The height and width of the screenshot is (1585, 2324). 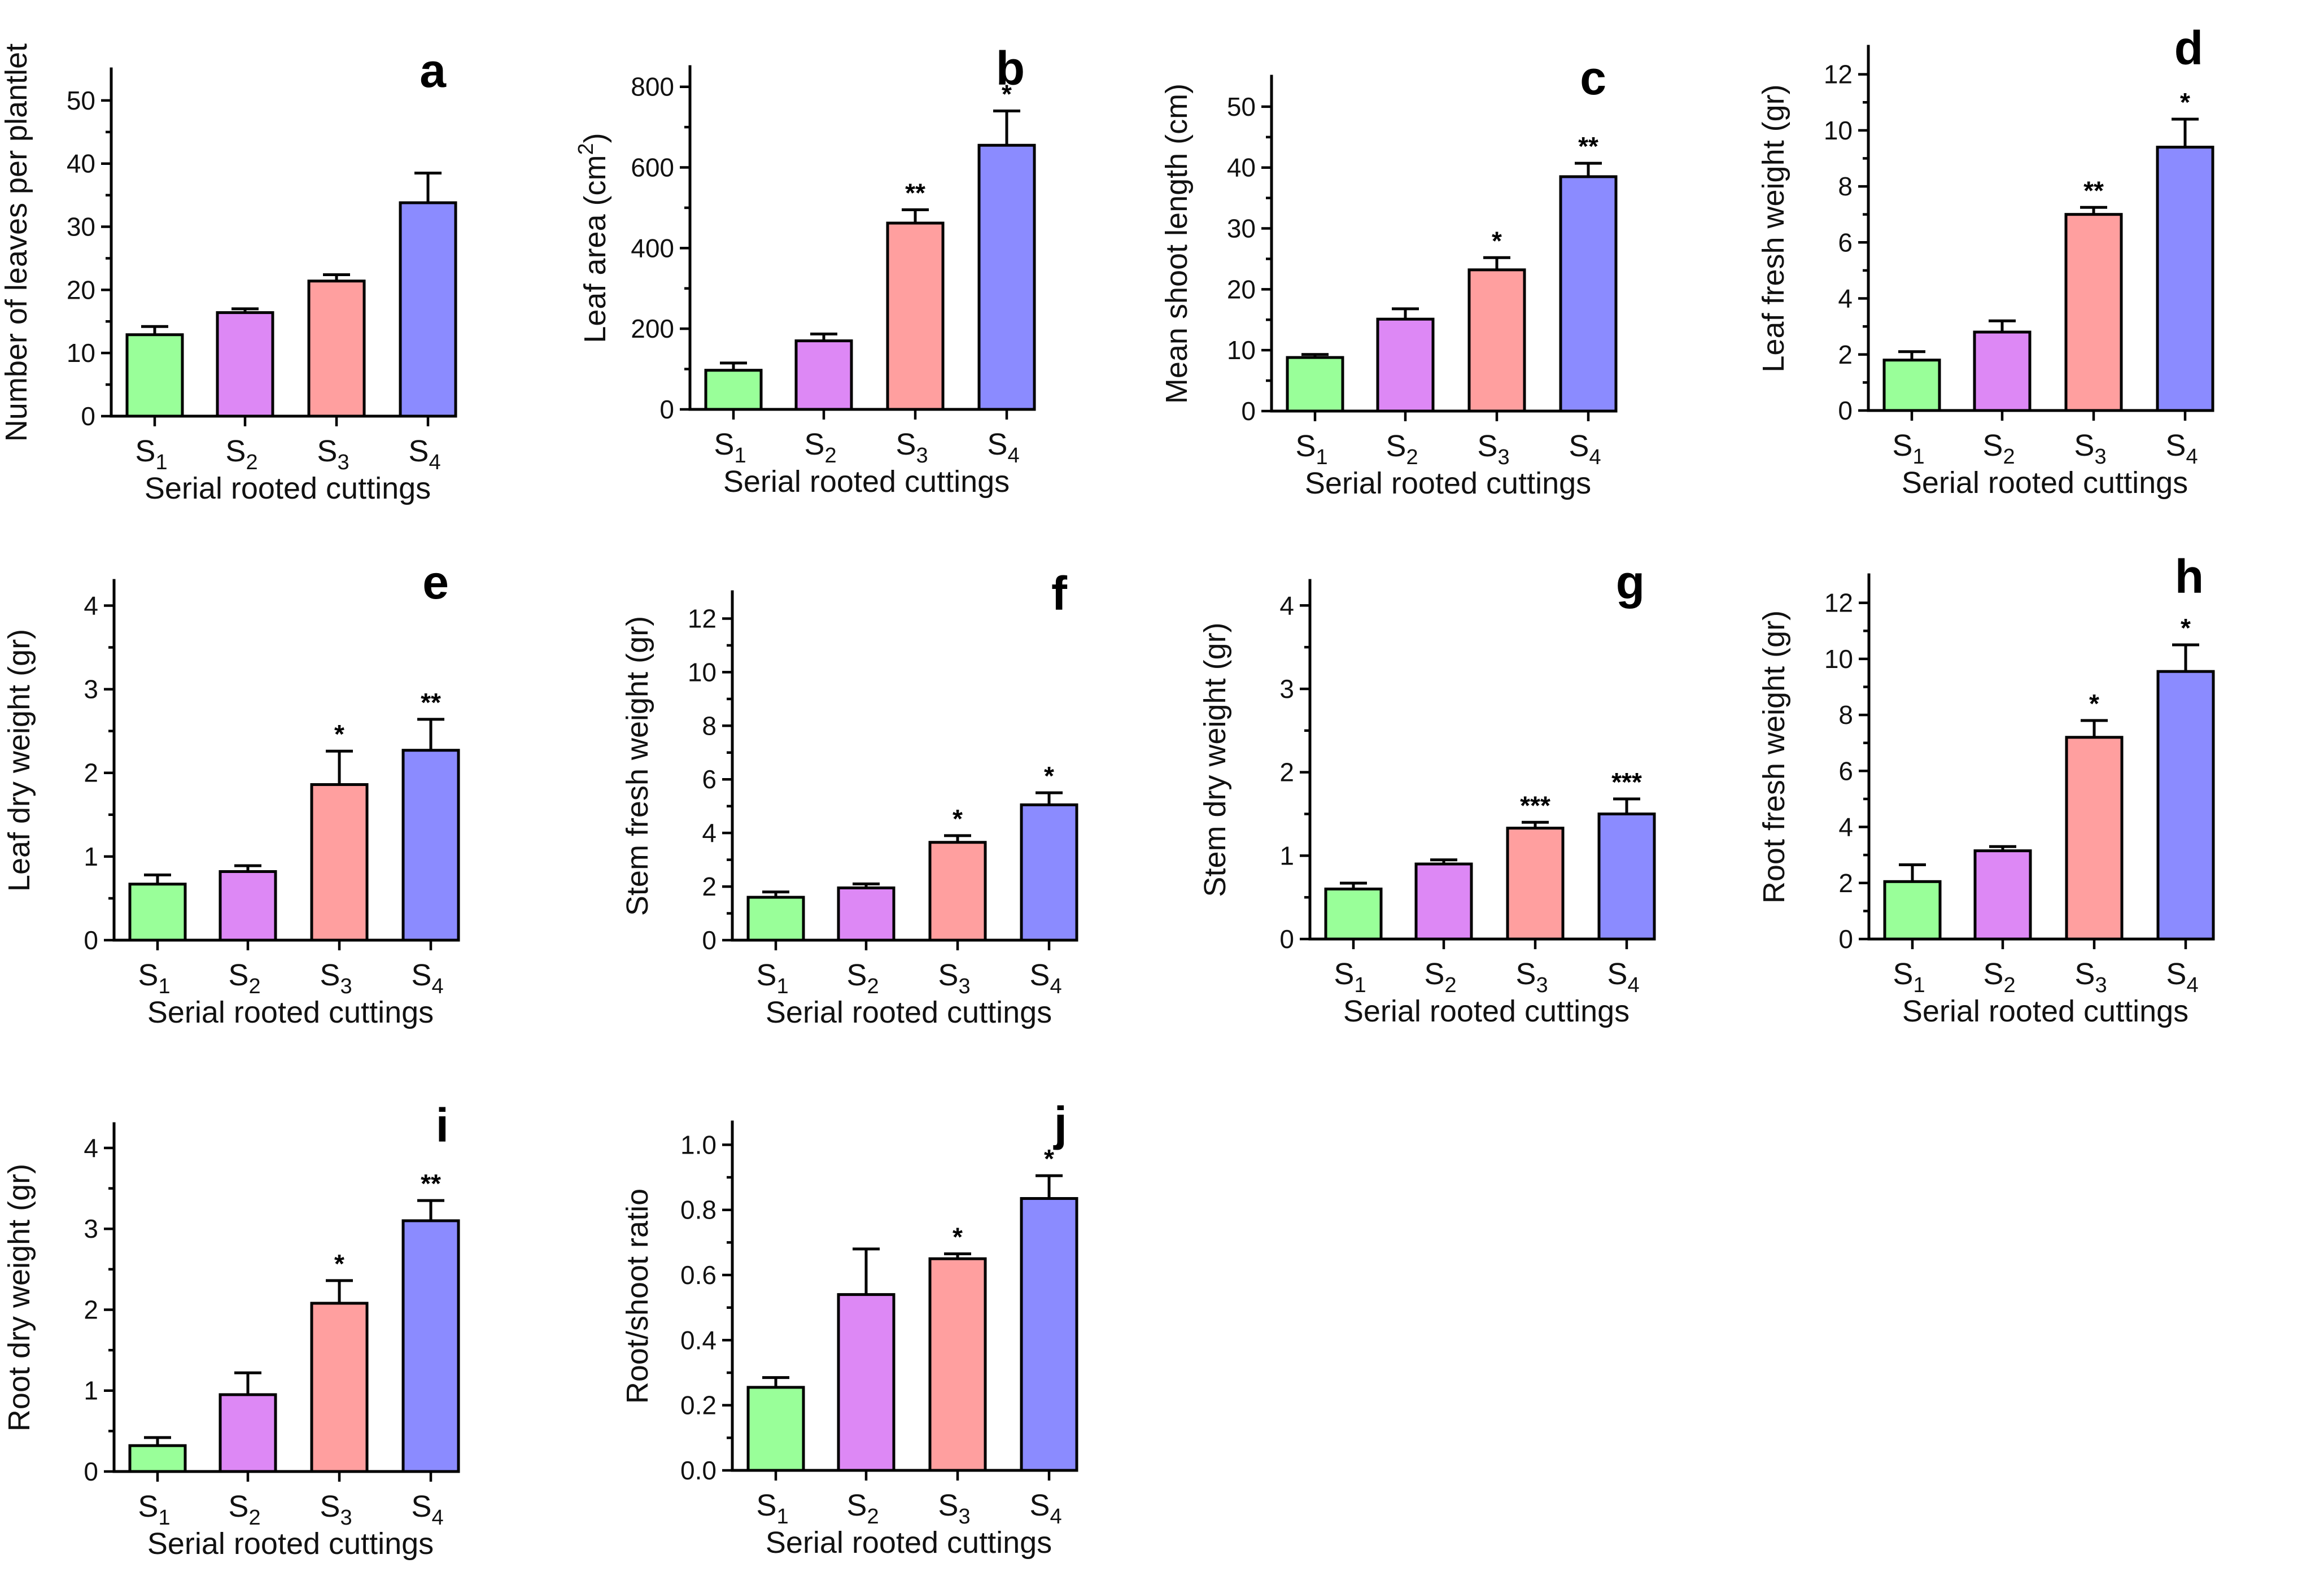 What do you see at coordinates (1773, 228) in the screenshot?
I see `y-axis-title: Leaf fresh weight (gr)` at bounding box center [1773, 228].